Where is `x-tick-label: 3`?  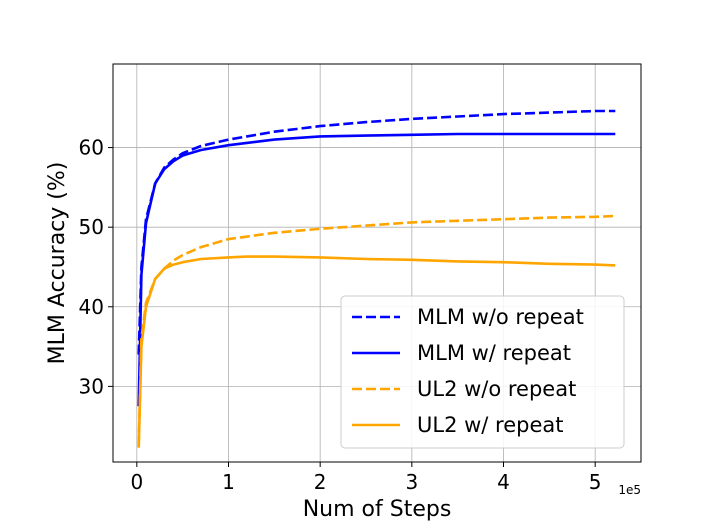
x-tick-label: 3 is located at coordinates (411, 482).